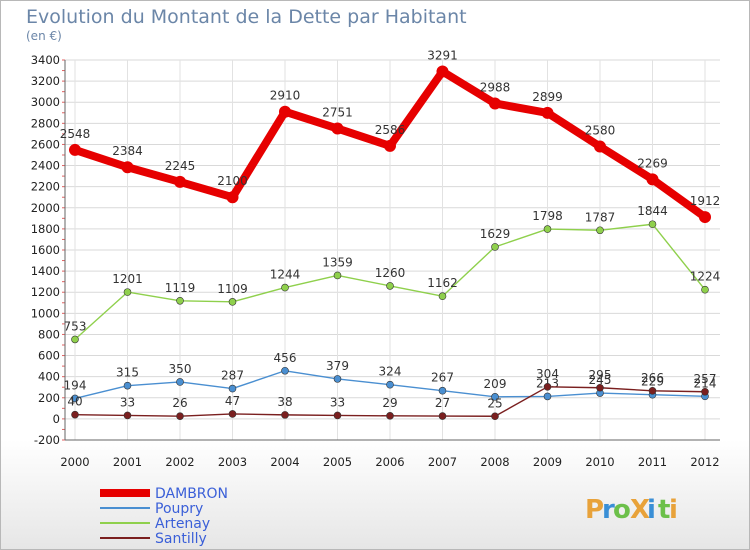 The width and height of the screenshot is (750, 550). What do you see at coordinates (182, 524) in the screenshot?
I see `legend-label: Artenay` at bounding box center [182, 524].